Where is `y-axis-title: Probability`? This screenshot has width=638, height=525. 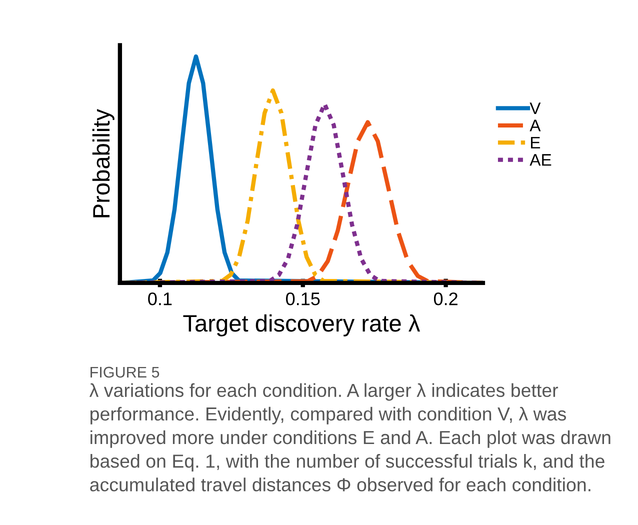
y-axis-title: Probability is located at coordinates (103, 163).